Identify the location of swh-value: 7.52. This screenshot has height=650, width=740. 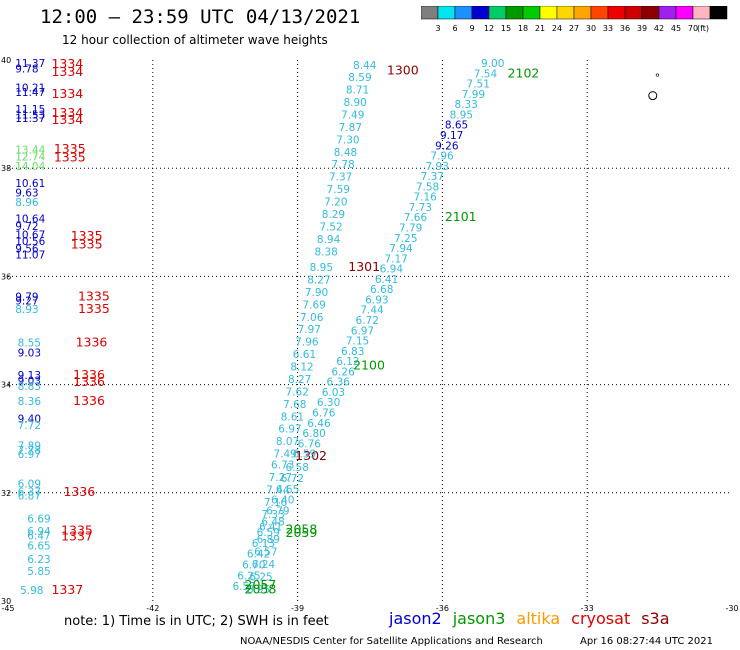
(330, 227).